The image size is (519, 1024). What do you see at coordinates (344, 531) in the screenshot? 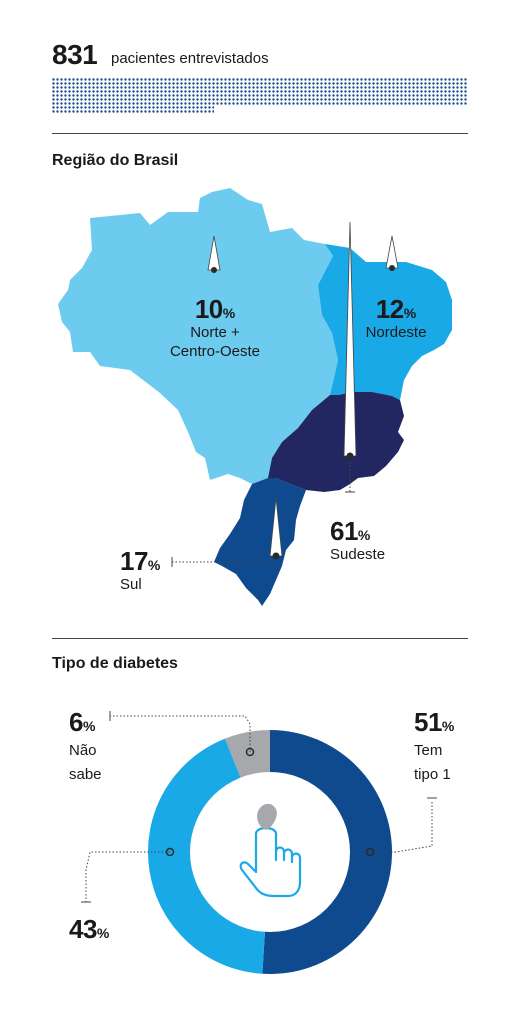
I see `label-sudeste-value: 61` at bounding box center [344, 531].